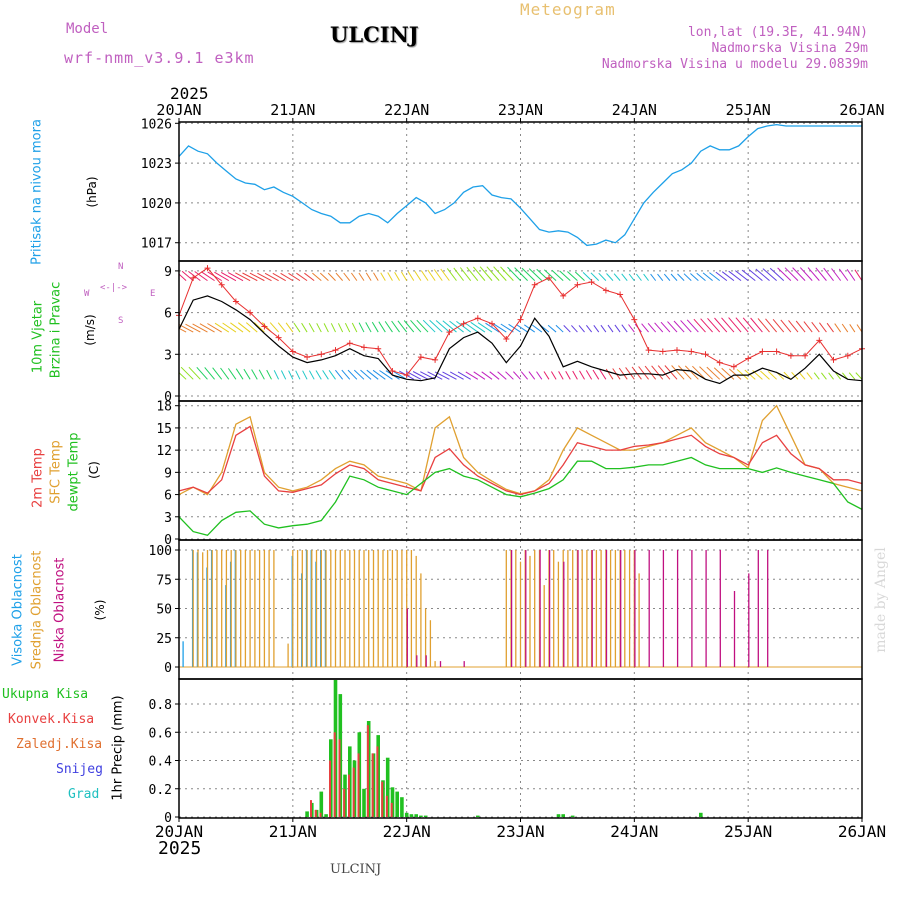 The height and width of the screenshot is (900, 900). I want to click on day-label-top: 26JAN, so click(861, 110).